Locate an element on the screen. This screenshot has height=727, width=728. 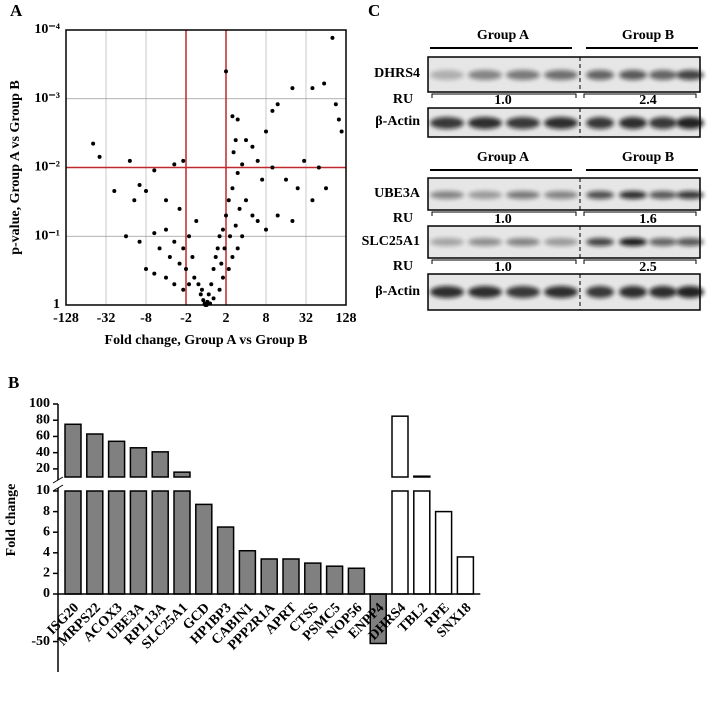
group-header: Group A is located at coordinates (503, 35).